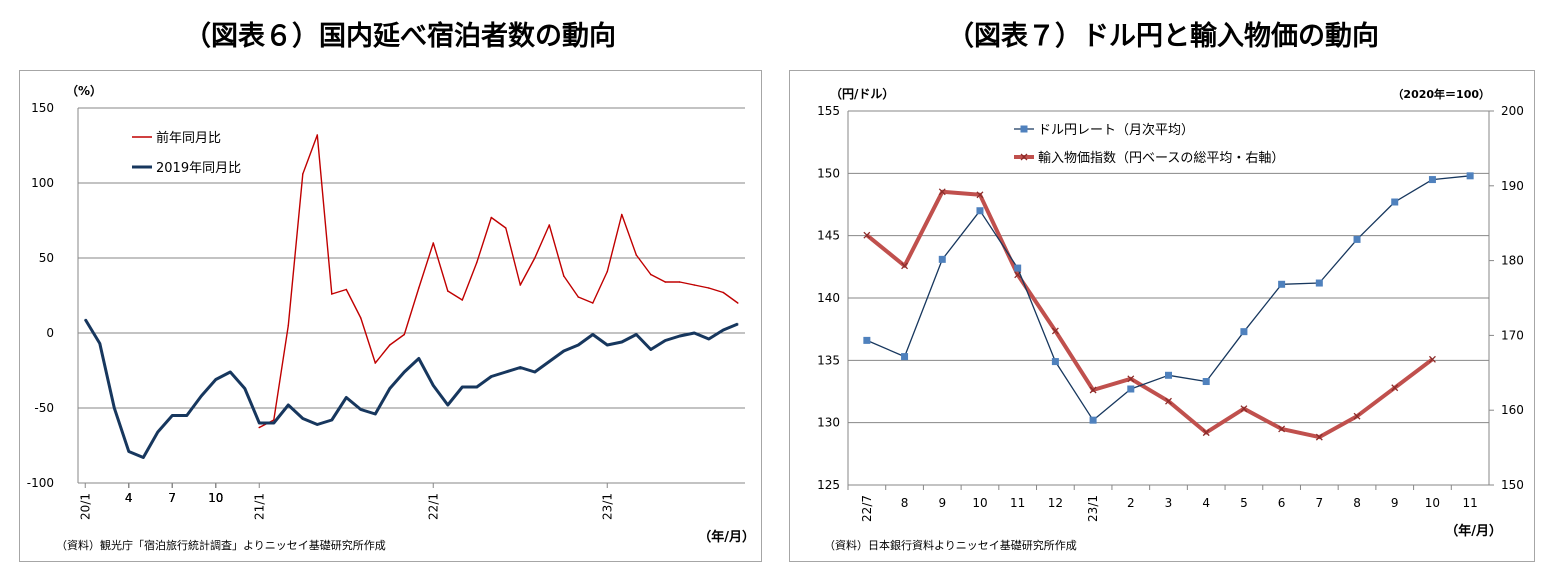 Image resolution: width=1551 pixels, height=587 pixels. Describe the element at coordinates (1131, 503) in the screenshot. I see `x-tick-label: 2` at that location.